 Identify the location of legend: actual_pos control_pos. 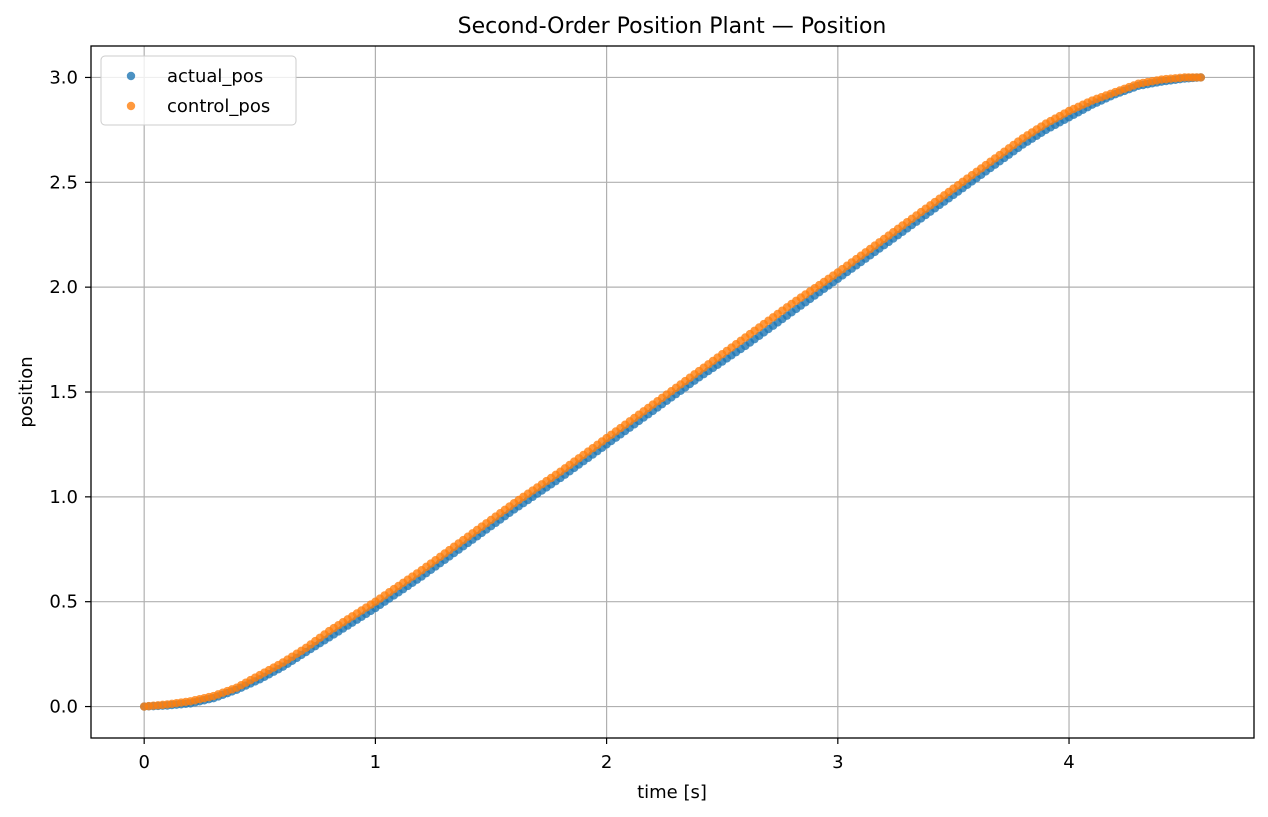
(198, 90).